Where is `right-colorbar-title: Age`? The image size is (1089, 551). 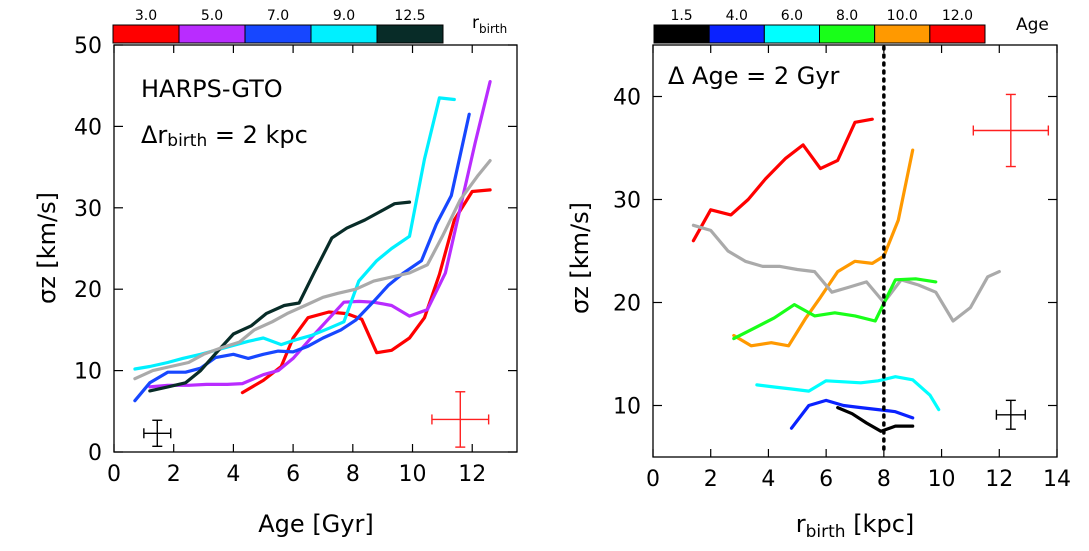 right-colorbar-title: Age is located at coordinates (1032, 25).